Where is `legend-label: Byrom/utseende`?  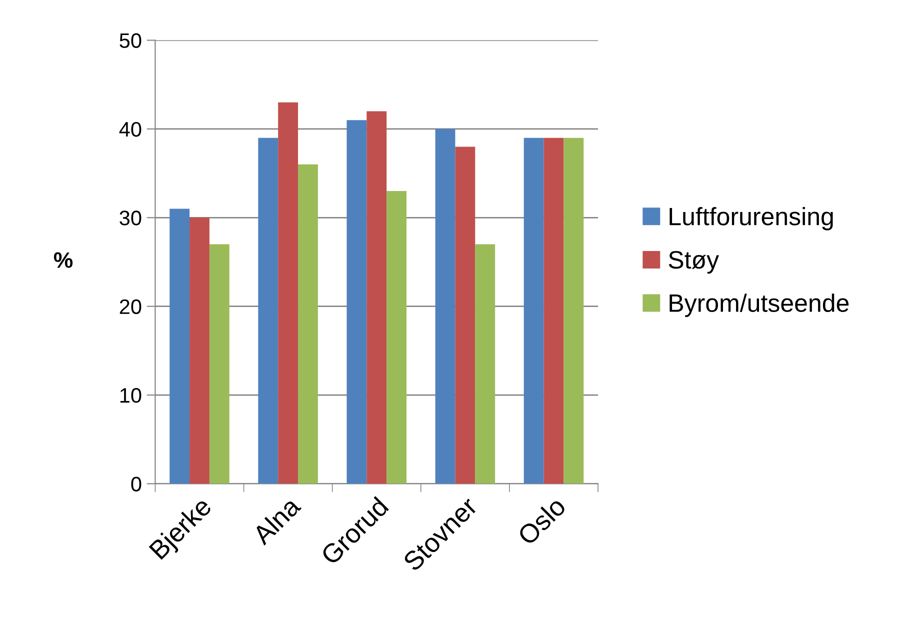 legend-label: Byrom/utseende is located at coordinates (759, 305).